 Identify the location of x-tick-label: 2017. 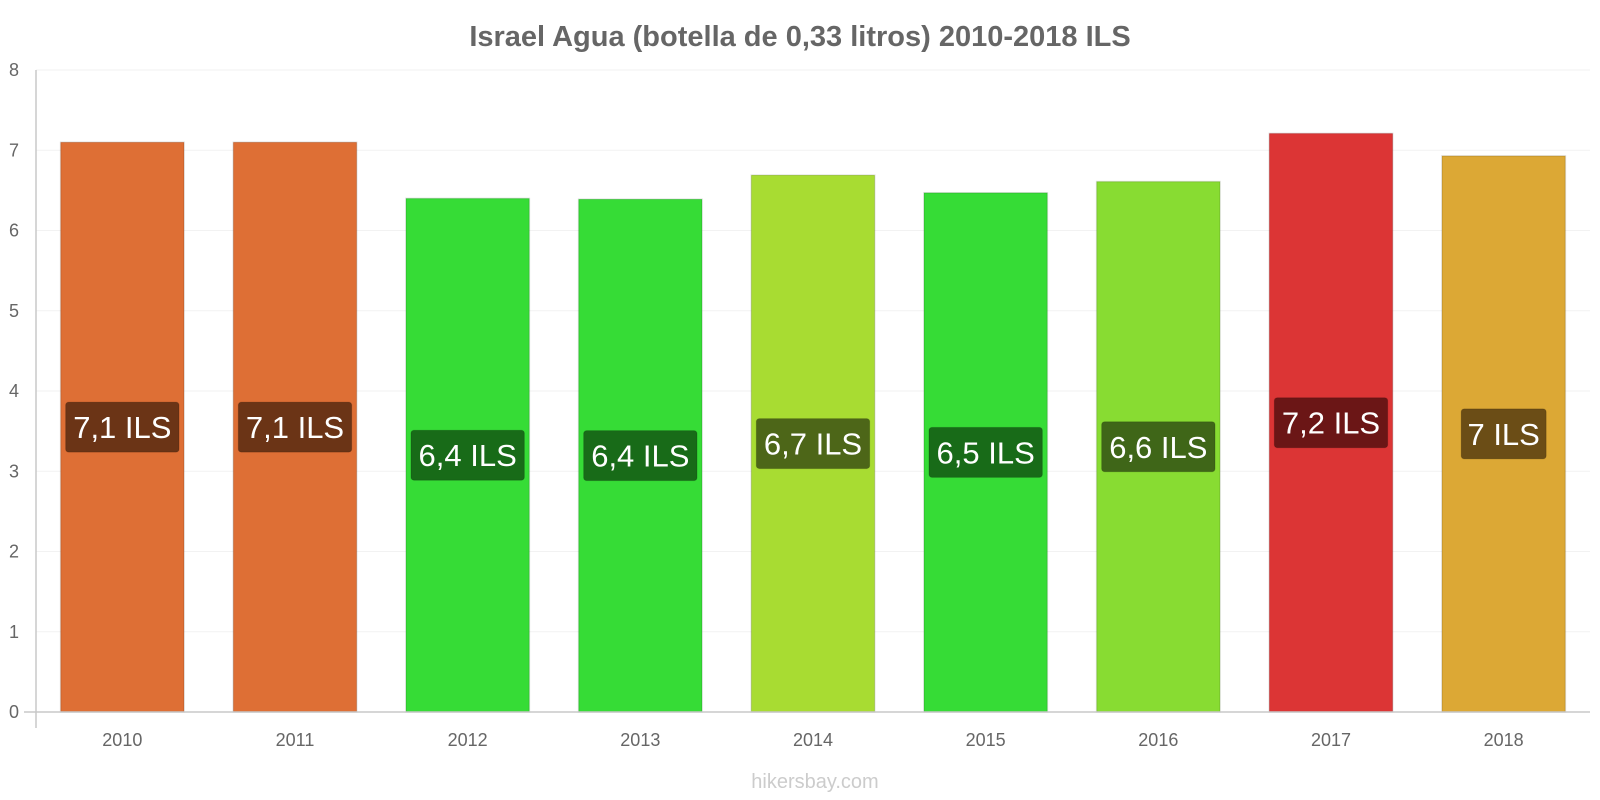
(1331, 740).